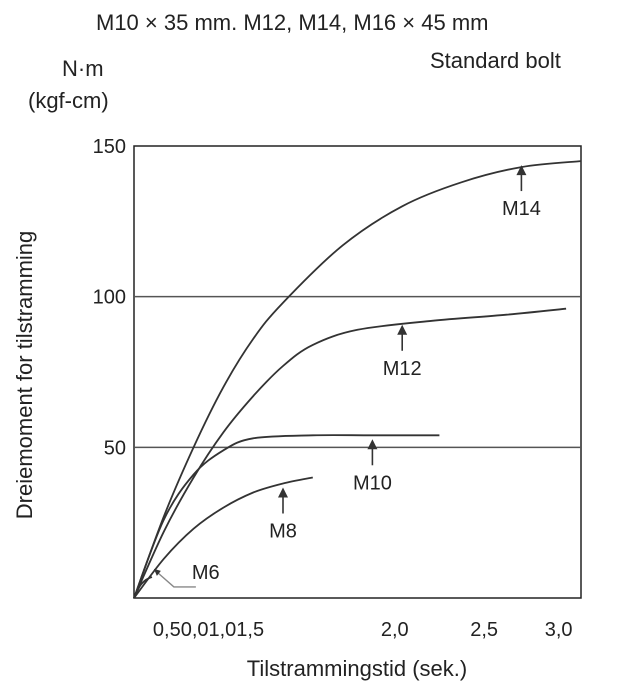 This screenshot has height=687, width=631. Describe the element at coordinates (495, 60) in the screenshot. I see `bolt-type-label: Standard bolt` at that location.